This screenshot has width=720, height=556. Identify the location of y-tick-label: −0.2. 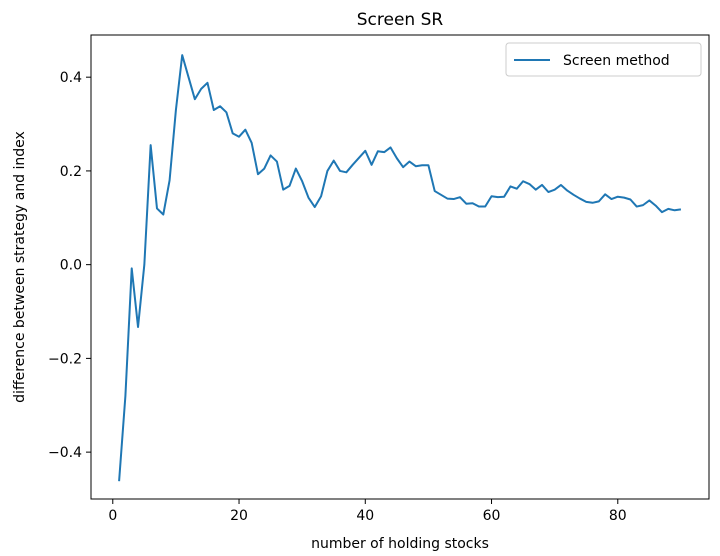
(65, 359).